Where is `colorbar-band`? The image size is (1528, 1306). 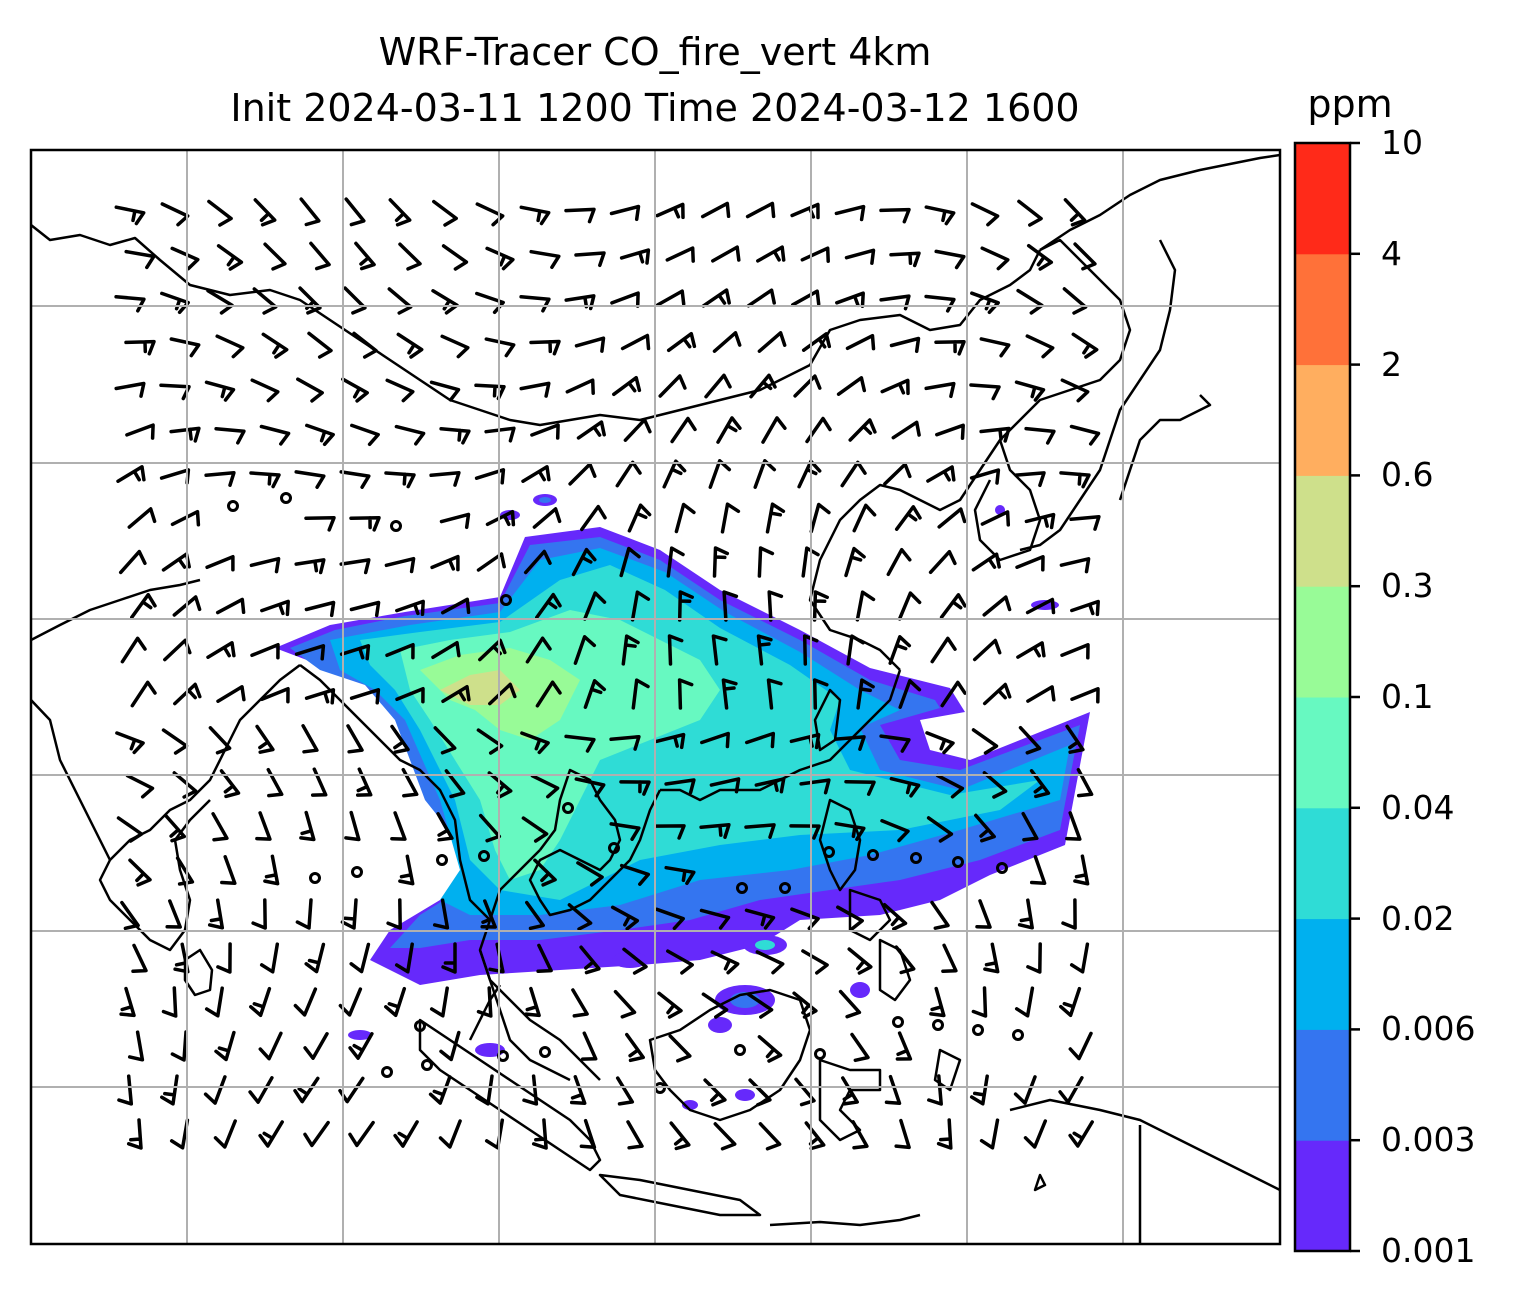 colorbar-band is located at coordinates (1322, 199).